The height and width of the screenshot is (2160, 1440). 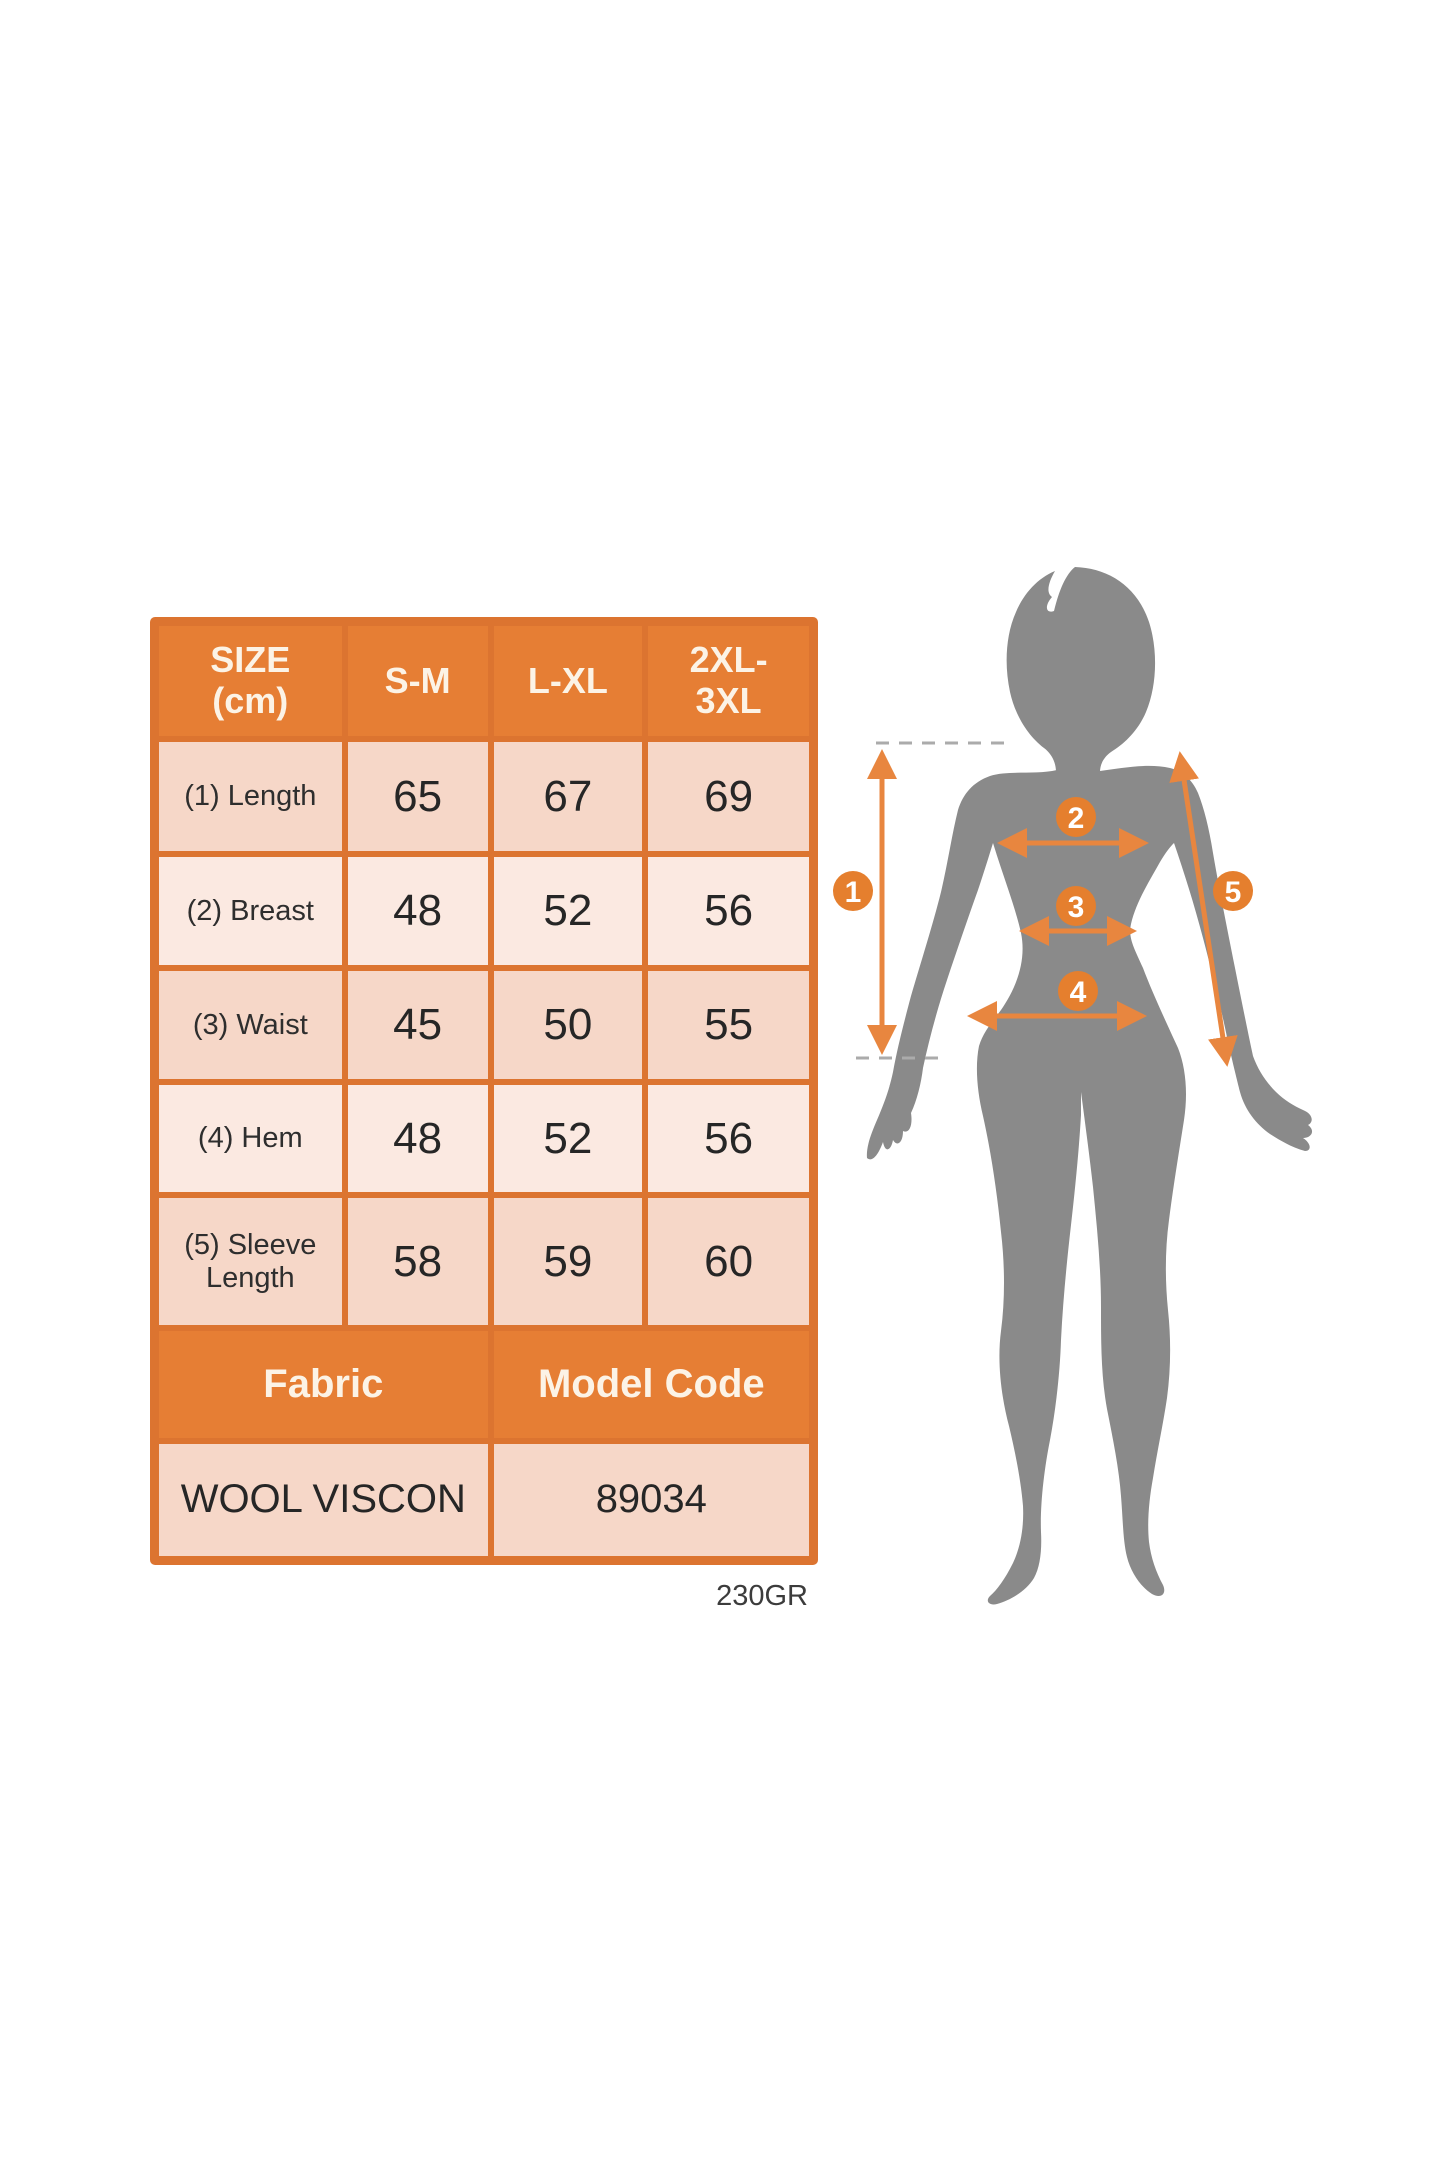 I want to click on column-header-2xl3xl: 2XL- 3XL, so click(x=728, y=681).